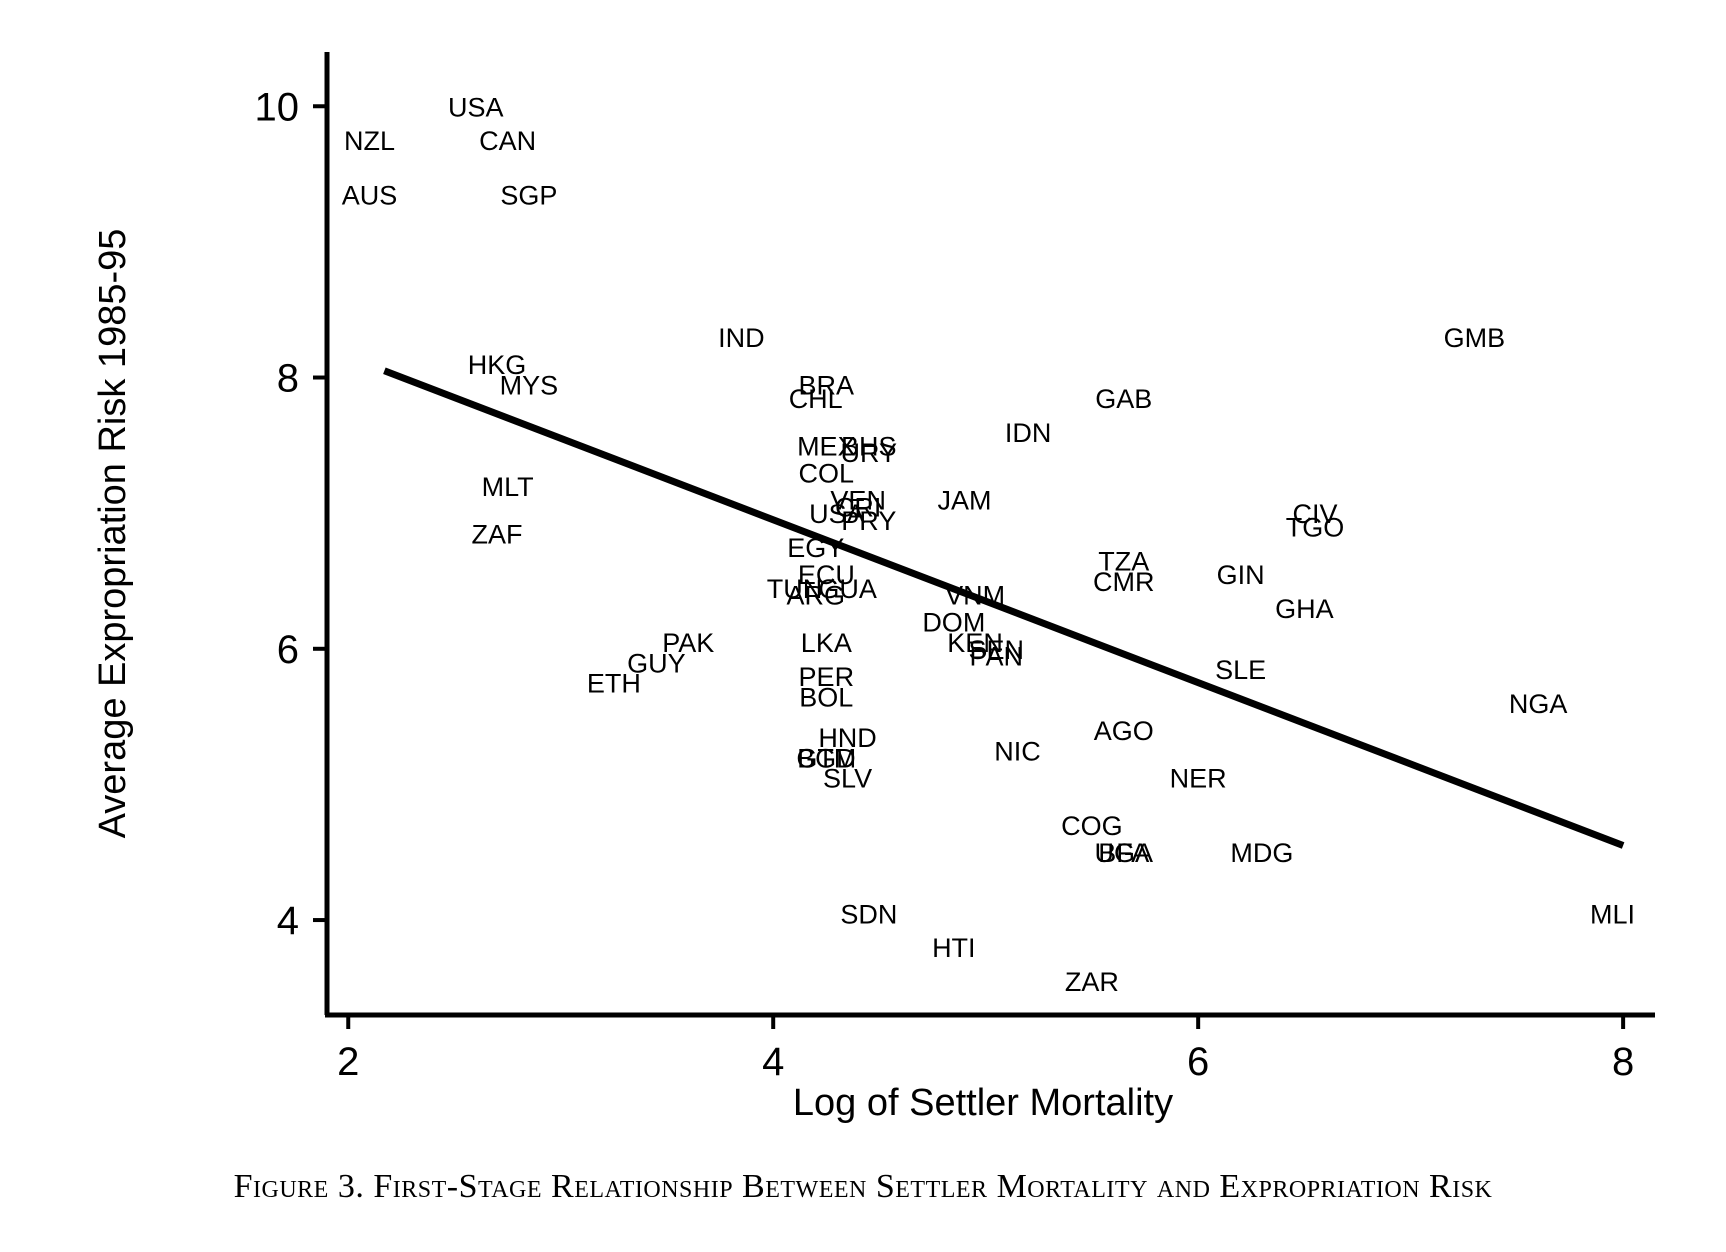  Describe the element at coordinates (1538, 704) in the screenshot. I see `point-label: NGA` at that location.